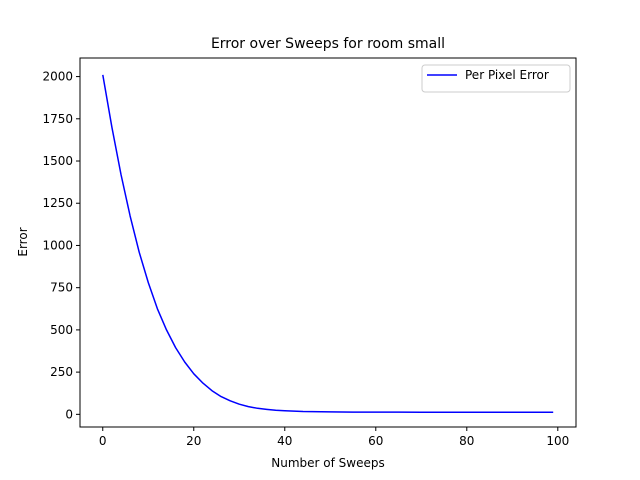 This screenshot has height=480, width=640. Describe the element at coordinates (57, 119) in the screenshot. I see `y-tick-label: 1750` at that location.